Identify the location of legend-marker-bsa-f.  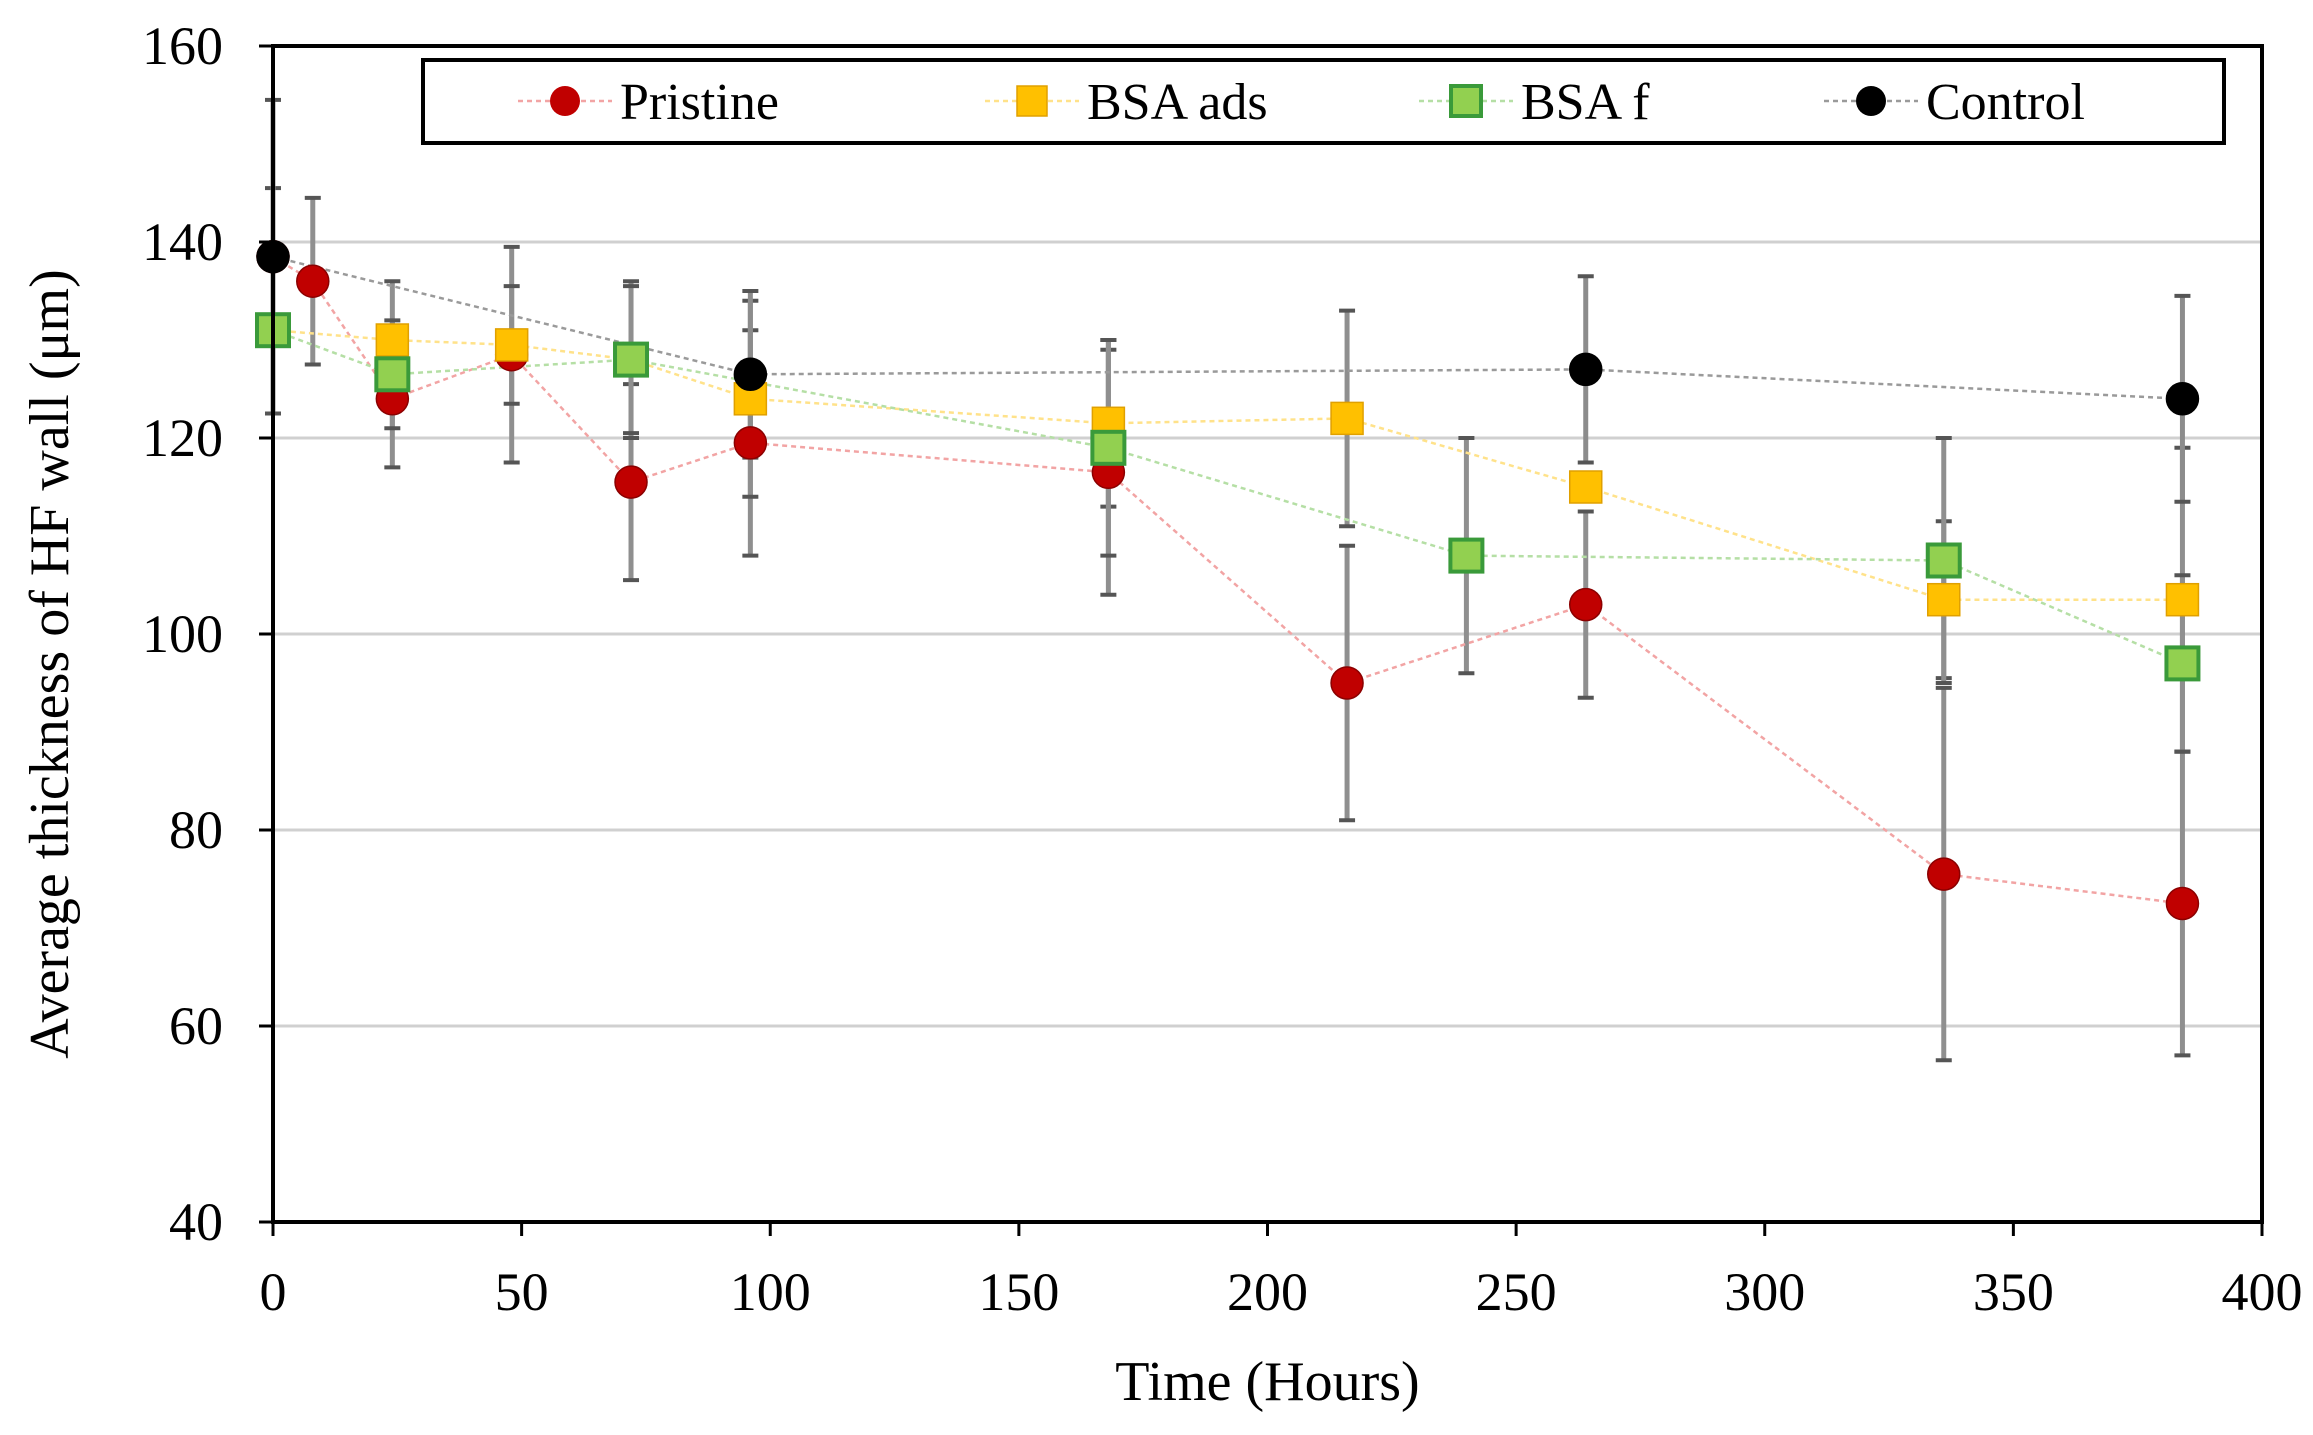
(1466, 101).